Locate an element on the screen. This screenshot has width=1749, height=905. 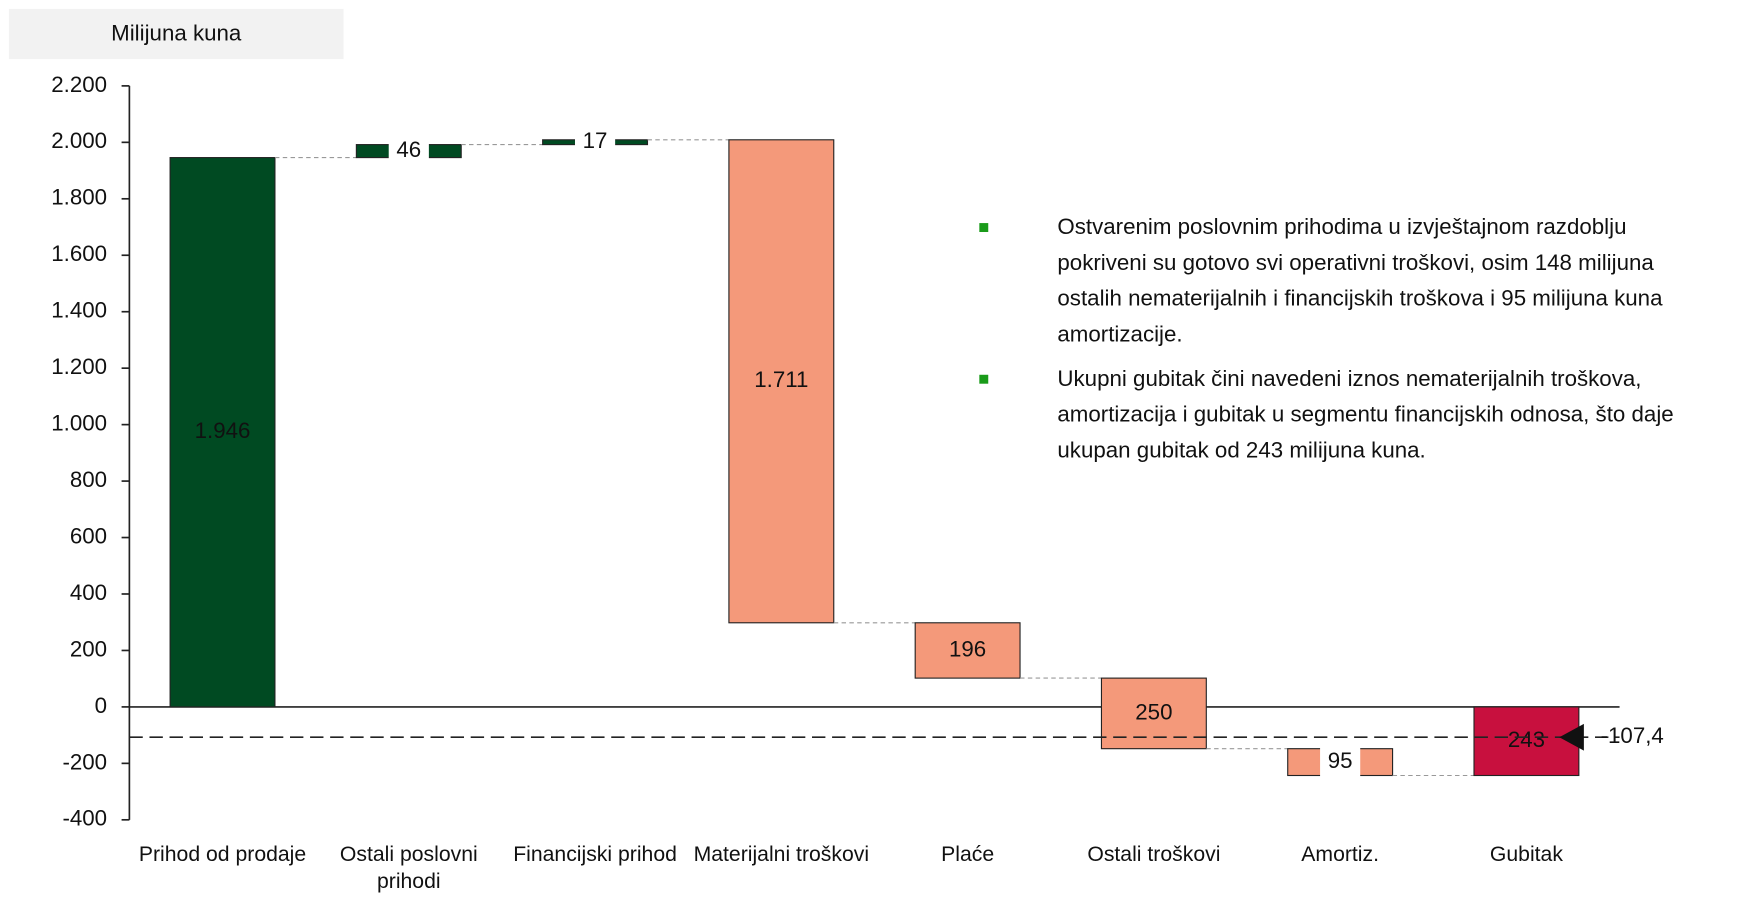
x-tick-label: Plaće is located at coordinates (968, 855).